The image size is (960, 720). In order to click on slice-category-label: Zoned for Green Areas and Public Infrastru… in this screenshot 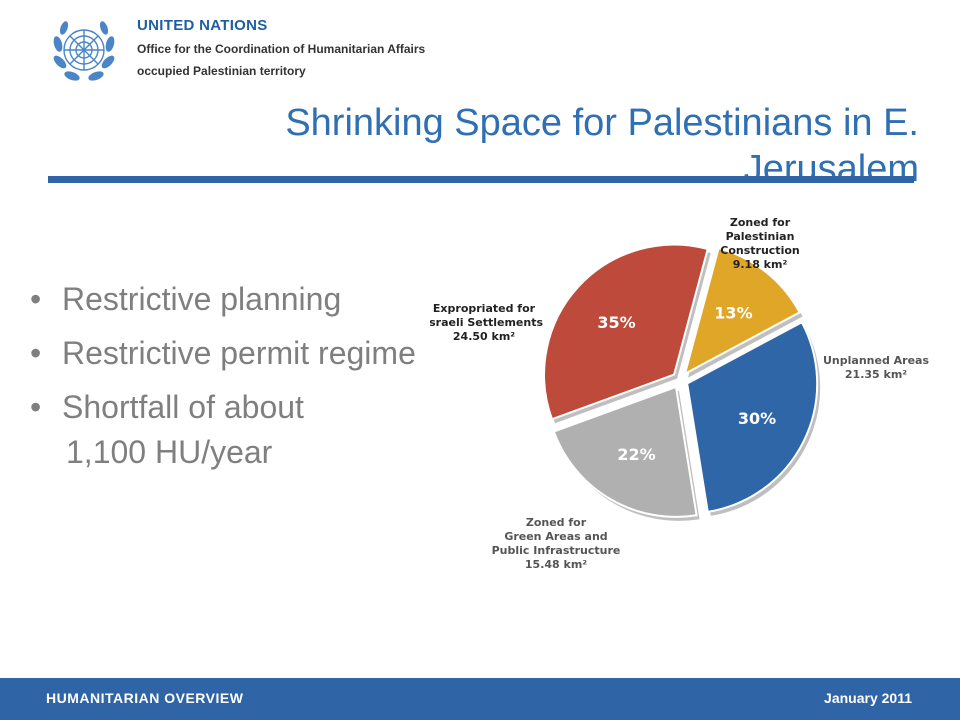, I will do `click(556, 543)`.